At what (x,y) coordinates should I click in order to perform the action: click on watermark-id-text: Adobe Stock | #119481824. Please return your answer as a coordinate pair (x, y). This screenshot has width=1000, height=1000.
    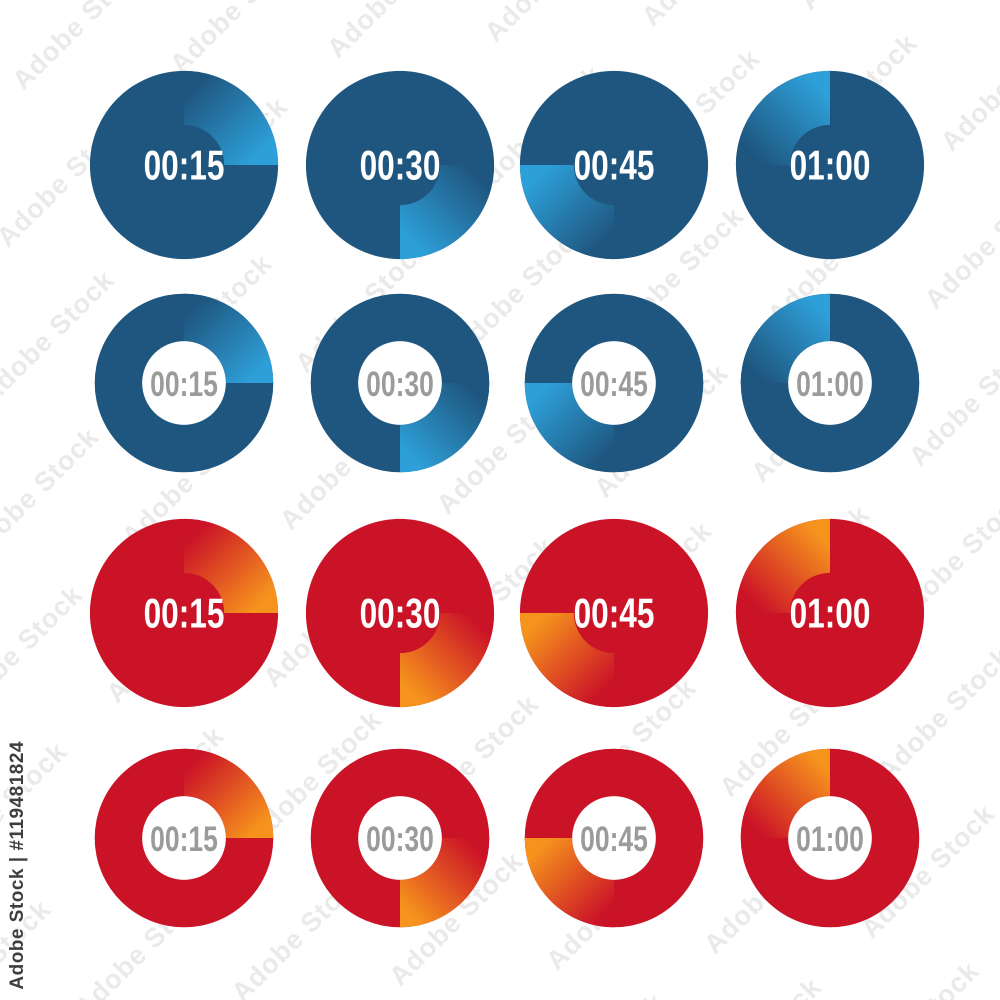
    Looking at the image, I should click on (17, 865).